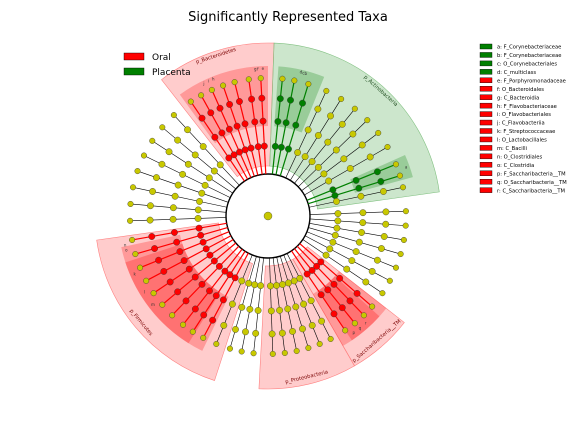 This screenshot has width=576, height=432. What do you see at coordinates (161, 58) in the screenshot?
I see `legend-label-oral: Oral` at bounding box center [161, 58].